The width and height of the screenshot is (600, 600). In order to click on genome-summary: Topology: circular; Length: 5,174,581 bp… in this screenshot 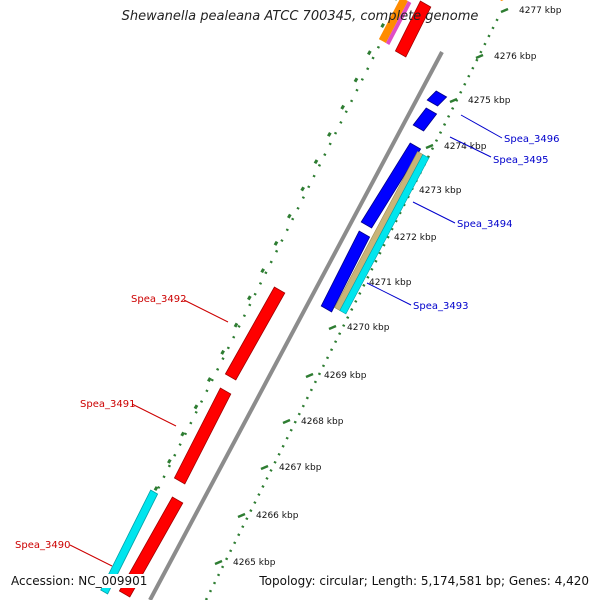, I will do `click(424, 581)`.